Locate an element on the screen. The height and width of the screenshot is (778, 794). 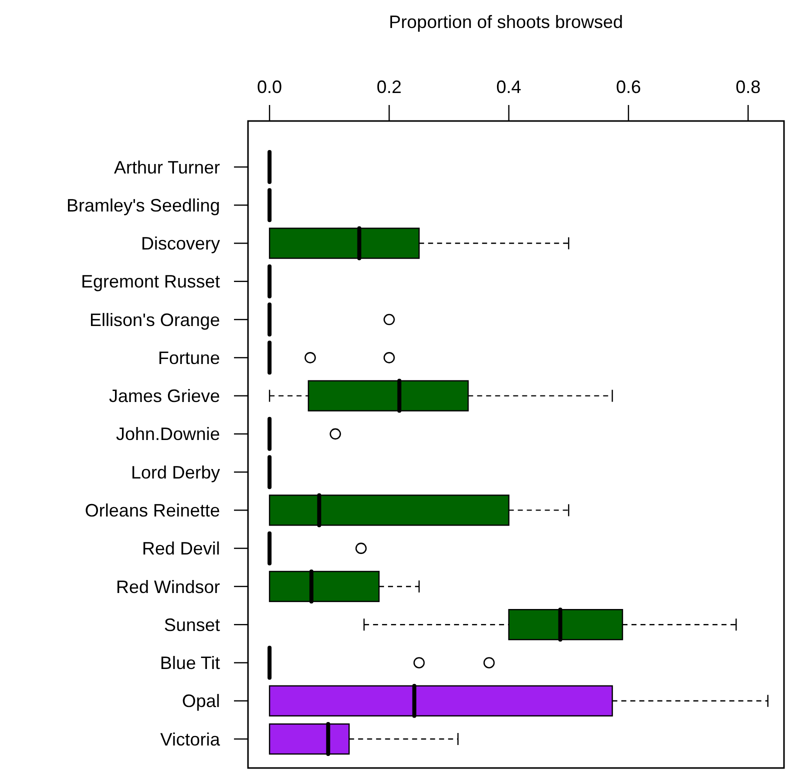
x-tick-label: 0.8 is located at coordinates (748, 87).